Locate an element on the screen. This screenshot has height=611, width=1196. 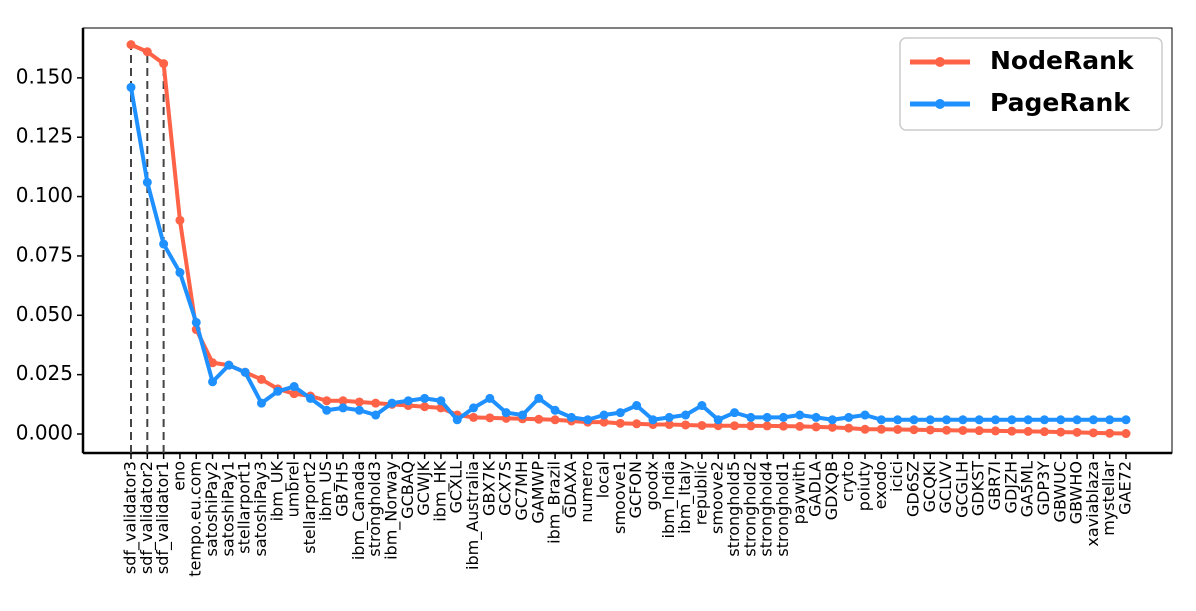
x-tick-label: ibm_UK is located at coordinates (277, 490).